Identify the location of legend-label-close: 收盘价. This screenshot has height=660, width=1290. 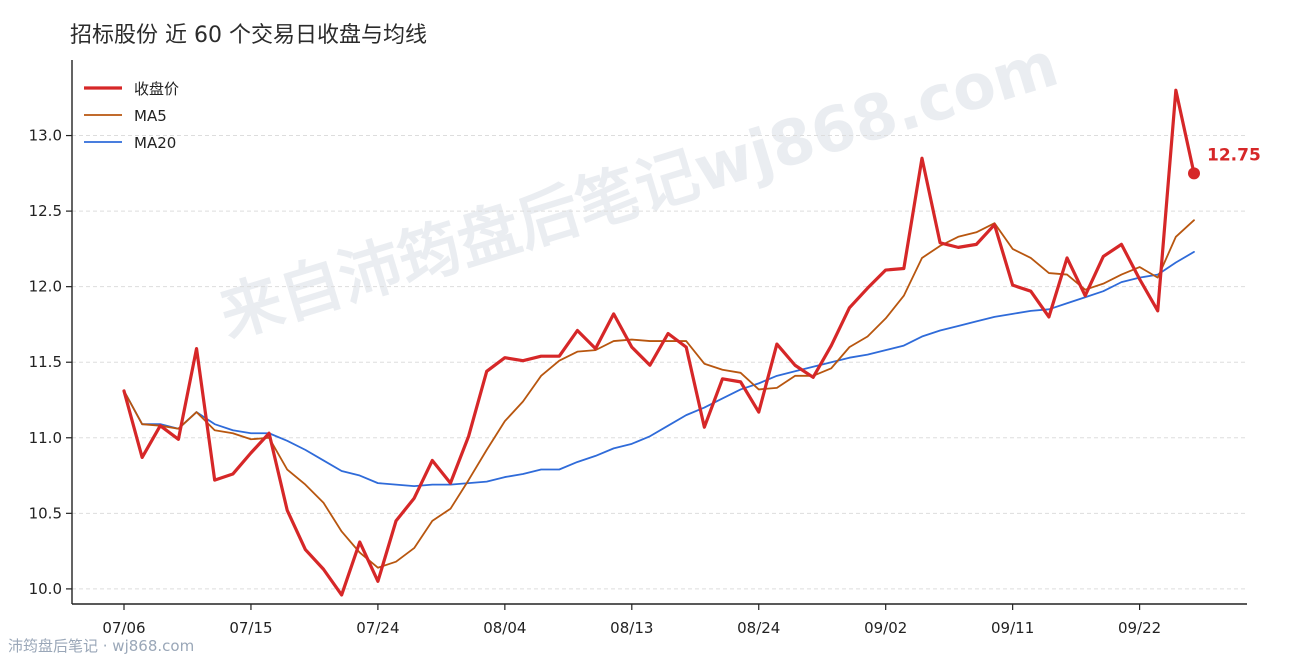
(156, 89).